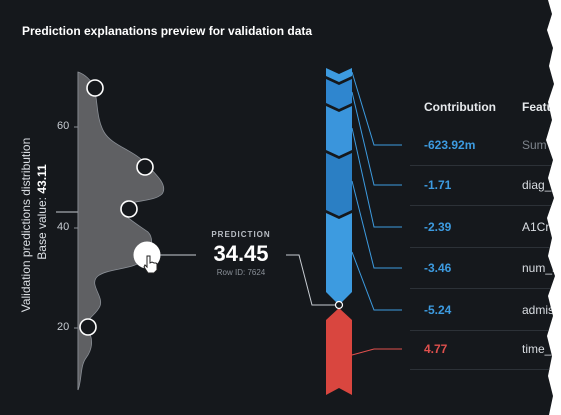  I want to click on feature-name: Sum o, so click(539, 145).